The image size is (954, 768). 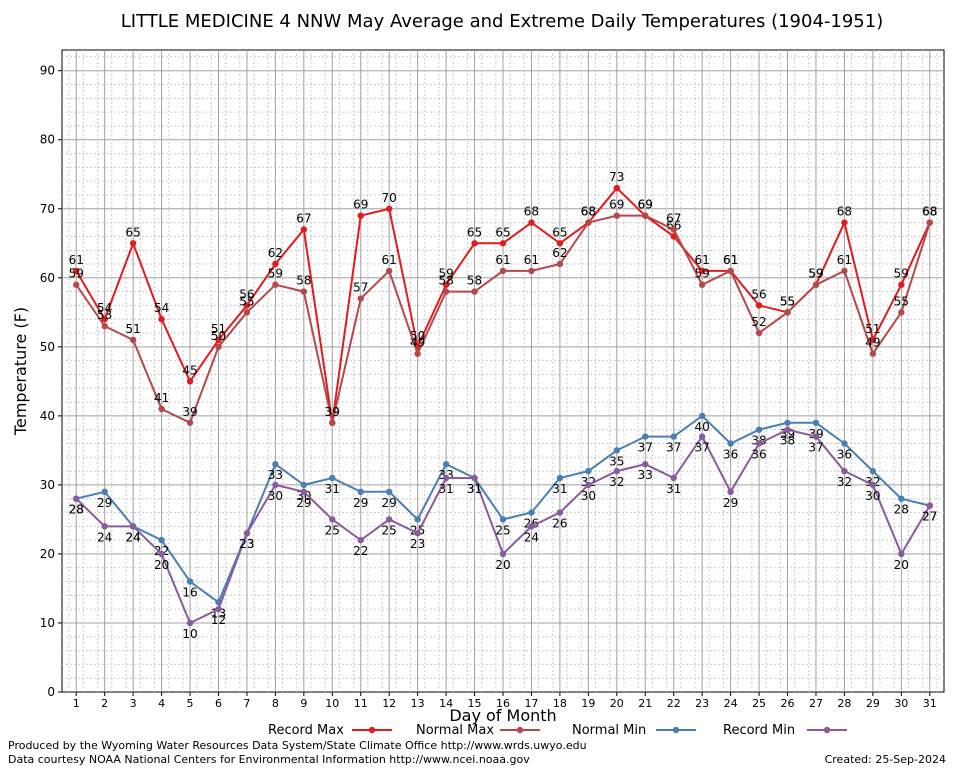 I want to click on data-label: 29, so click(x=389, y=503).